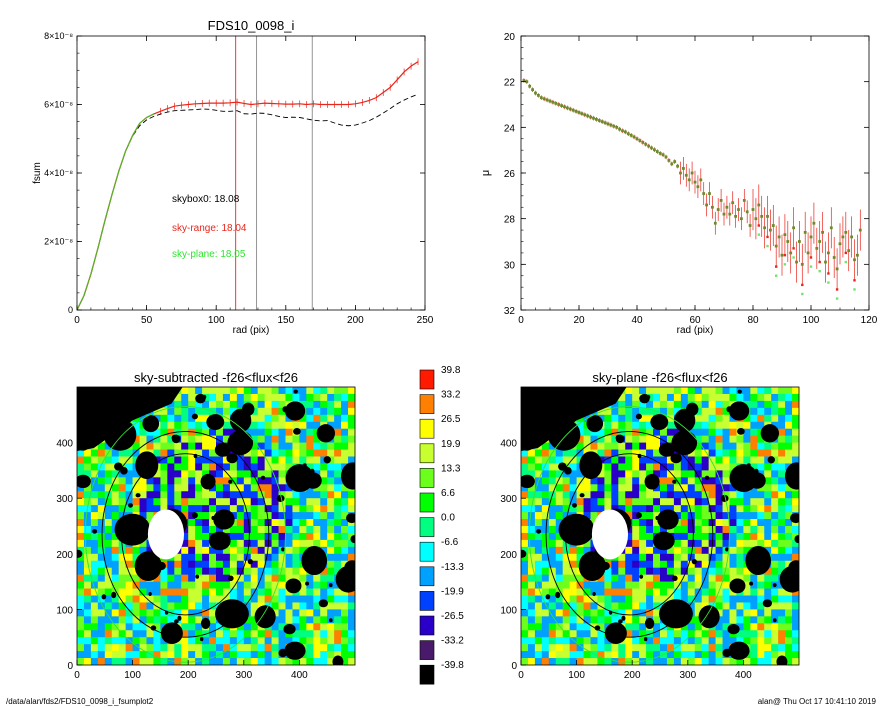  What do you see at coordinates (753, 320) in the screenshot?
I see `mu-xtick-label: 80` at bounding box center [753, 320].